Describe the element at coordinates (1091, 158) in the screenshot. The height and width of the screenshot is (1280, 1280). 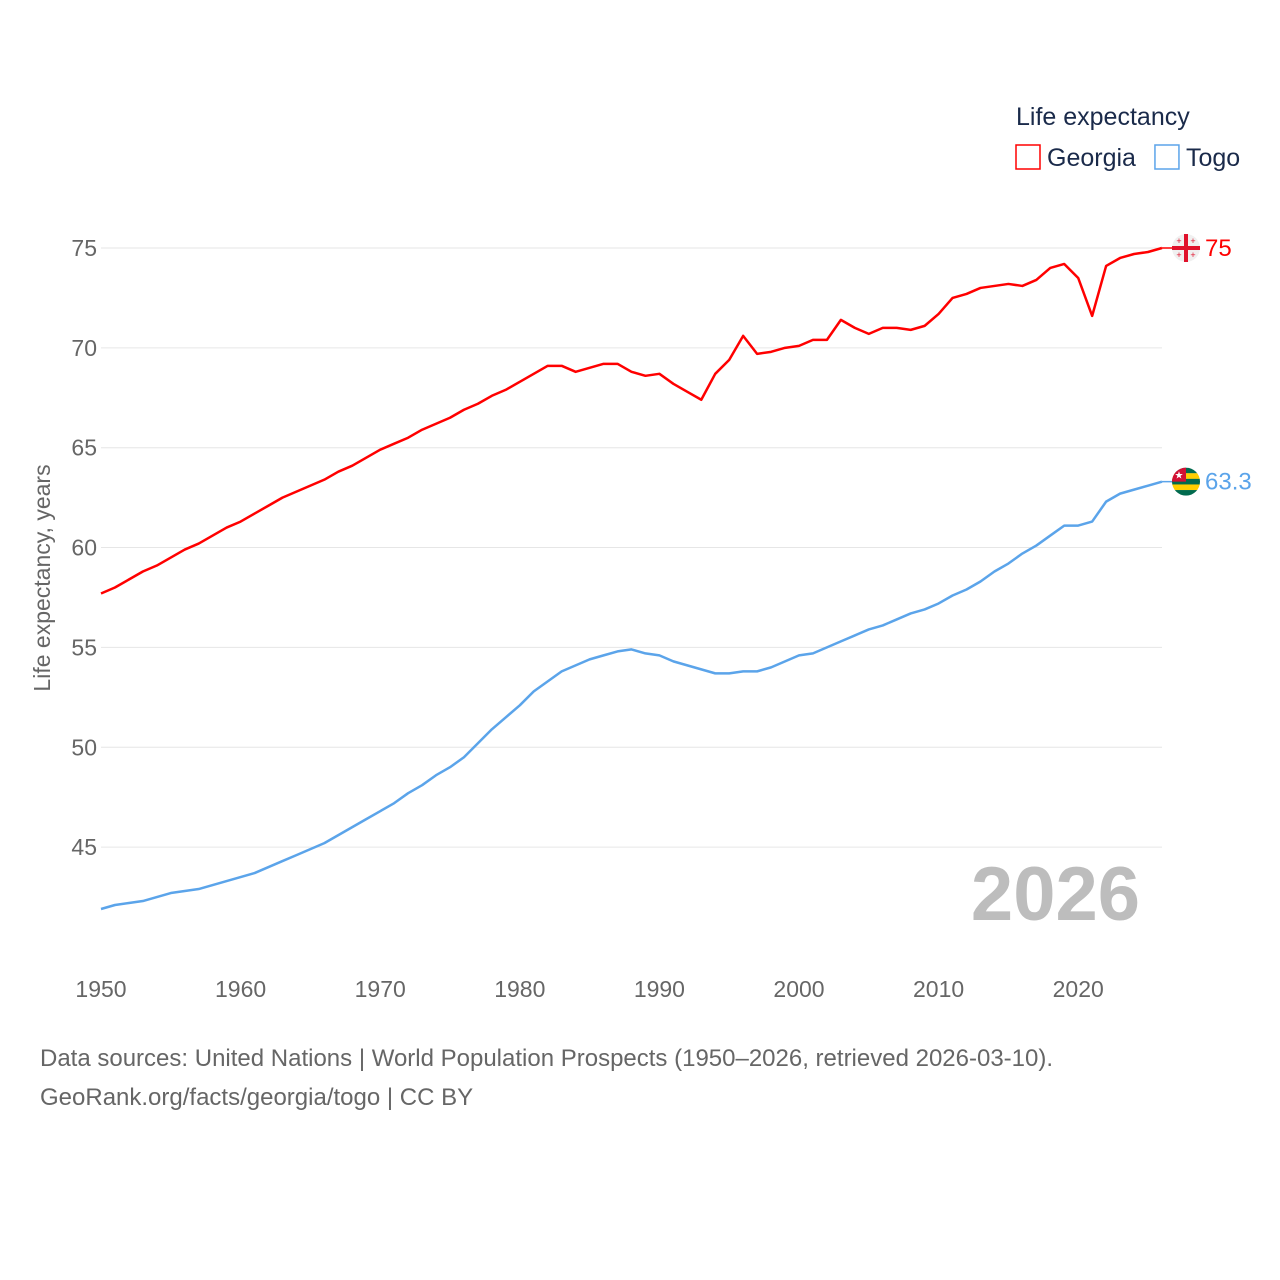
I see `legend-label-georgia: Georgia` at that location.